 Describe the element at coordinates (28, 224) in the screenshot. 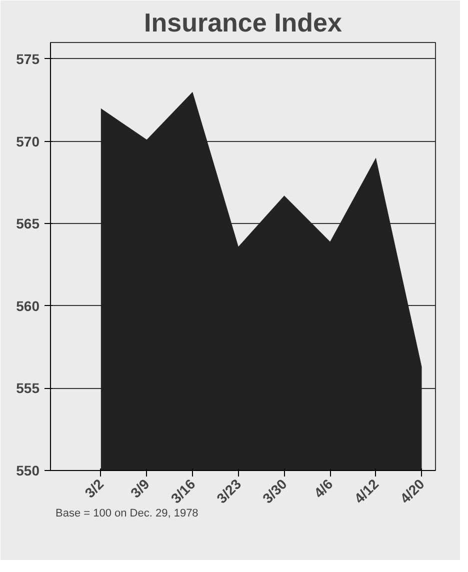

I see `y-tick-label: 565` at that location.